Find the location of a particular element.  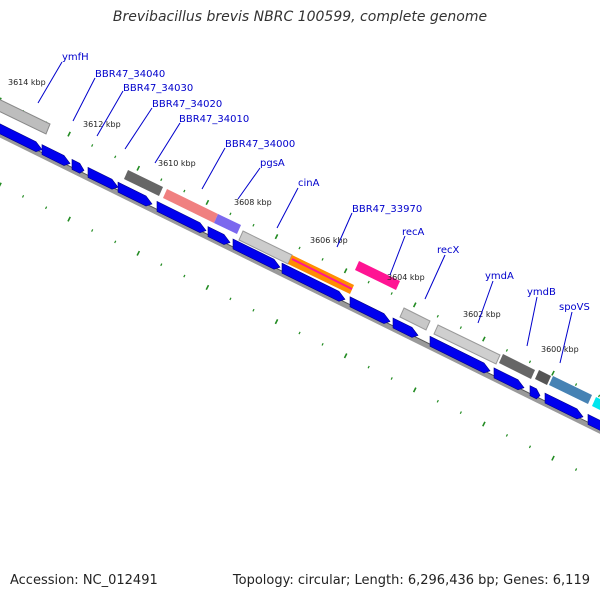

feature-salmon is located at coordinates (190, 206).